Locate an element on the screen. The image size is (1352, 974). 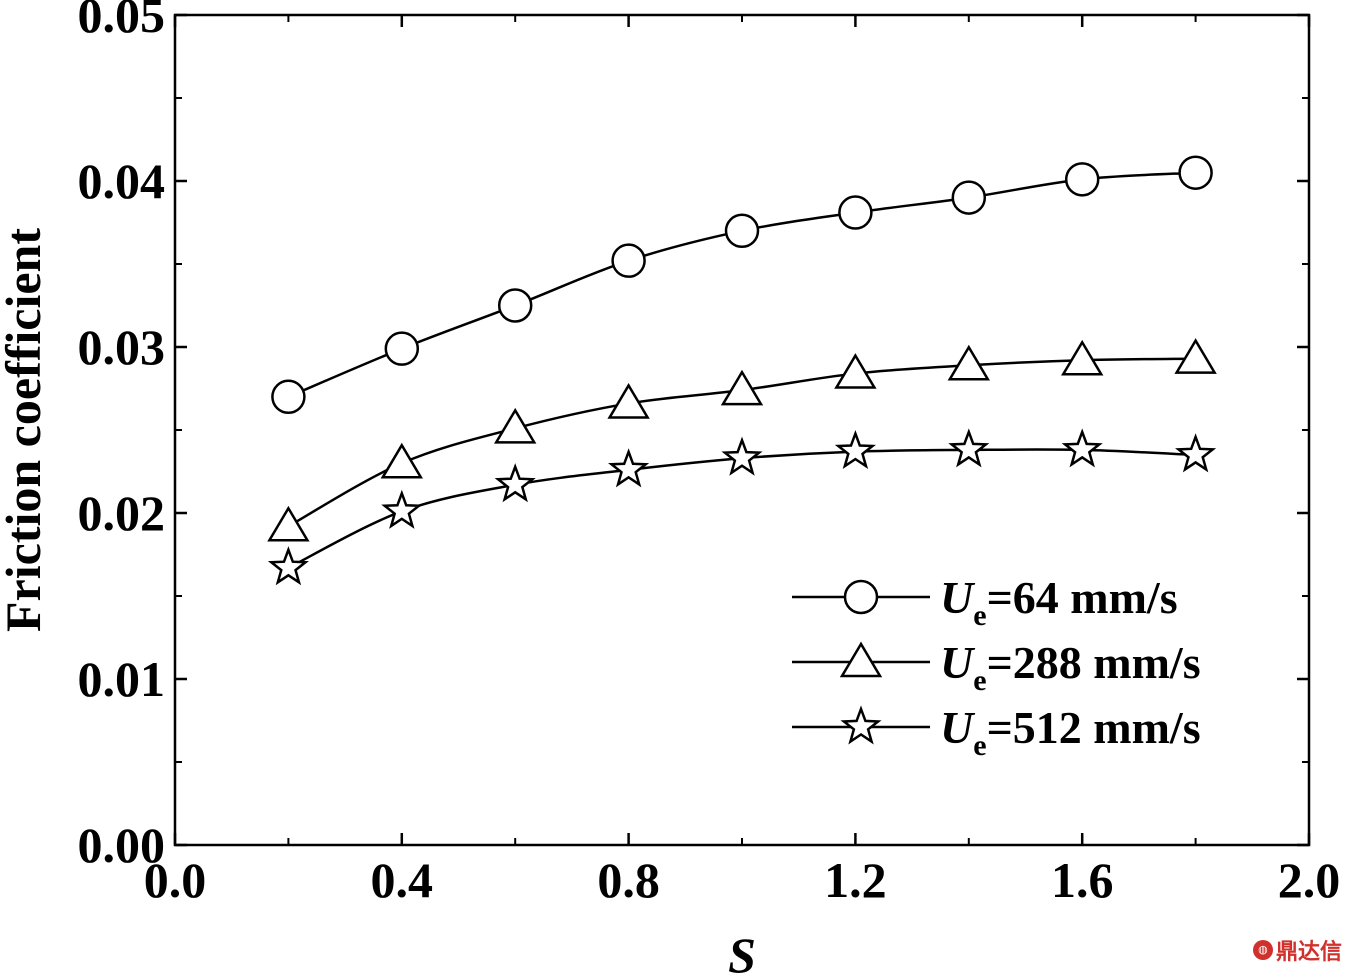
legend-marker-circle is located at coordinates (861, 597).